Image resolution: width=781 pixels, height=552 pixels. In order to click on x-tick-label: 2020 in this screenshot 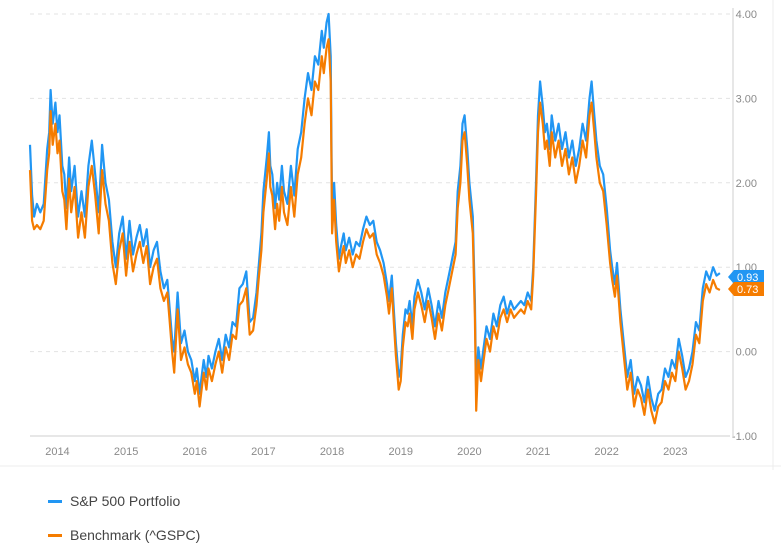, I will do `click(469, 452)`.